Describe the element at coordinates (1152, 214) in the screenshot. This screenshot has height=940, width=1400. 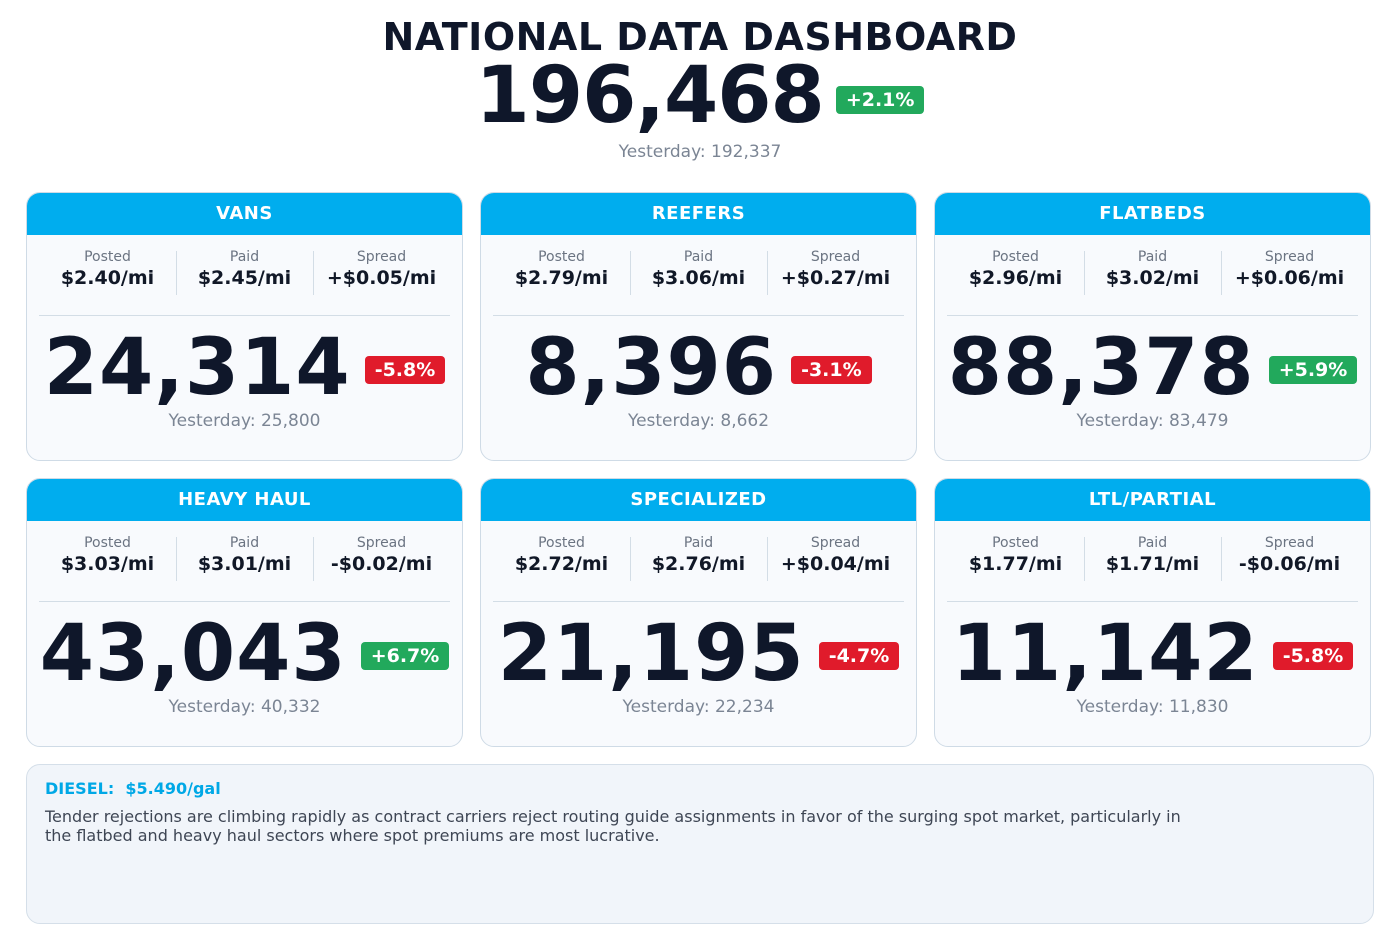
I see `card-title: FLATBEDS` at that location.